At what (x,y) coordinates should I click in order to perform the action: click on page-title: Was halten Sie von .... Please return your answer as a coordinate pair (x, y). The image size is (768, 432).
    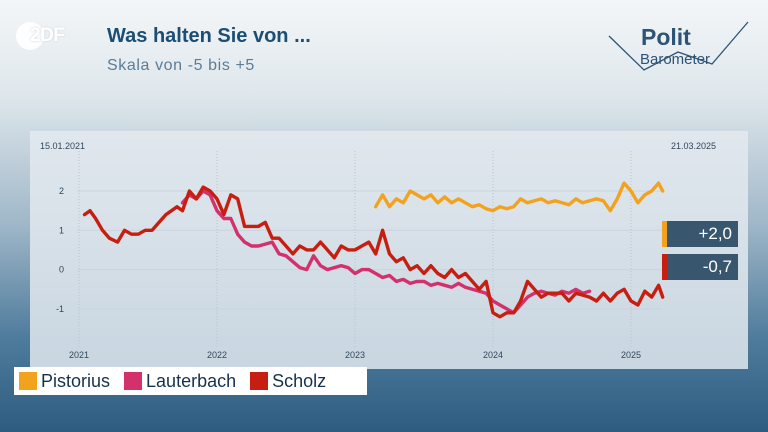
    Looking at the image, I should click on (209, 36).